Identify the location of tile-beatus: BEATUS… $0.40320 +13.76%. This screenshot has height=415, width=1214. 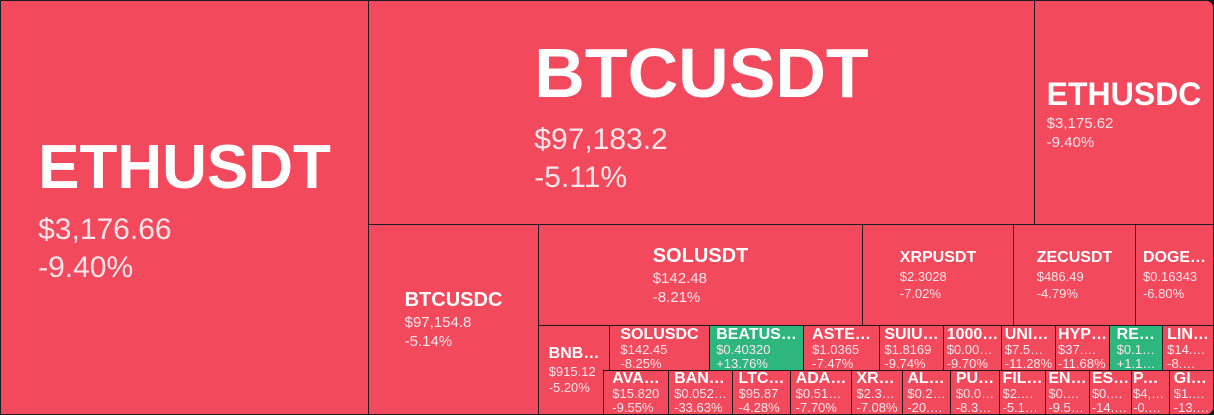
(756, 348).